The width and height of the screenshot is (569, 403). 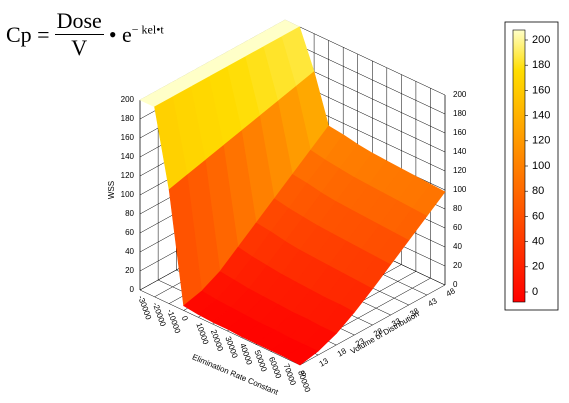 I want to click on floor-grid-line, so click(x=220, y=327).